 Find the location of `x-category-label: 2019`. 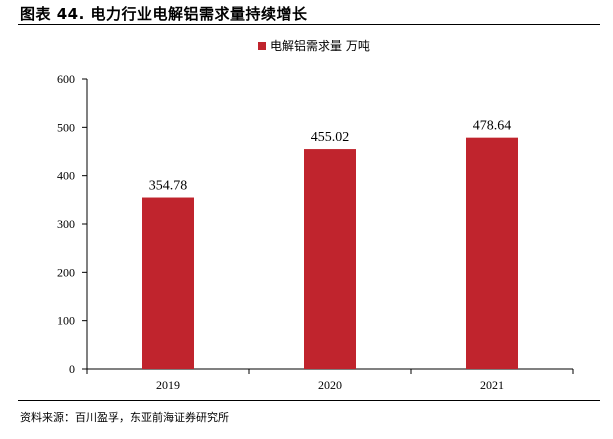

x-category-label: 2019 is located at coordinates (168, 385).